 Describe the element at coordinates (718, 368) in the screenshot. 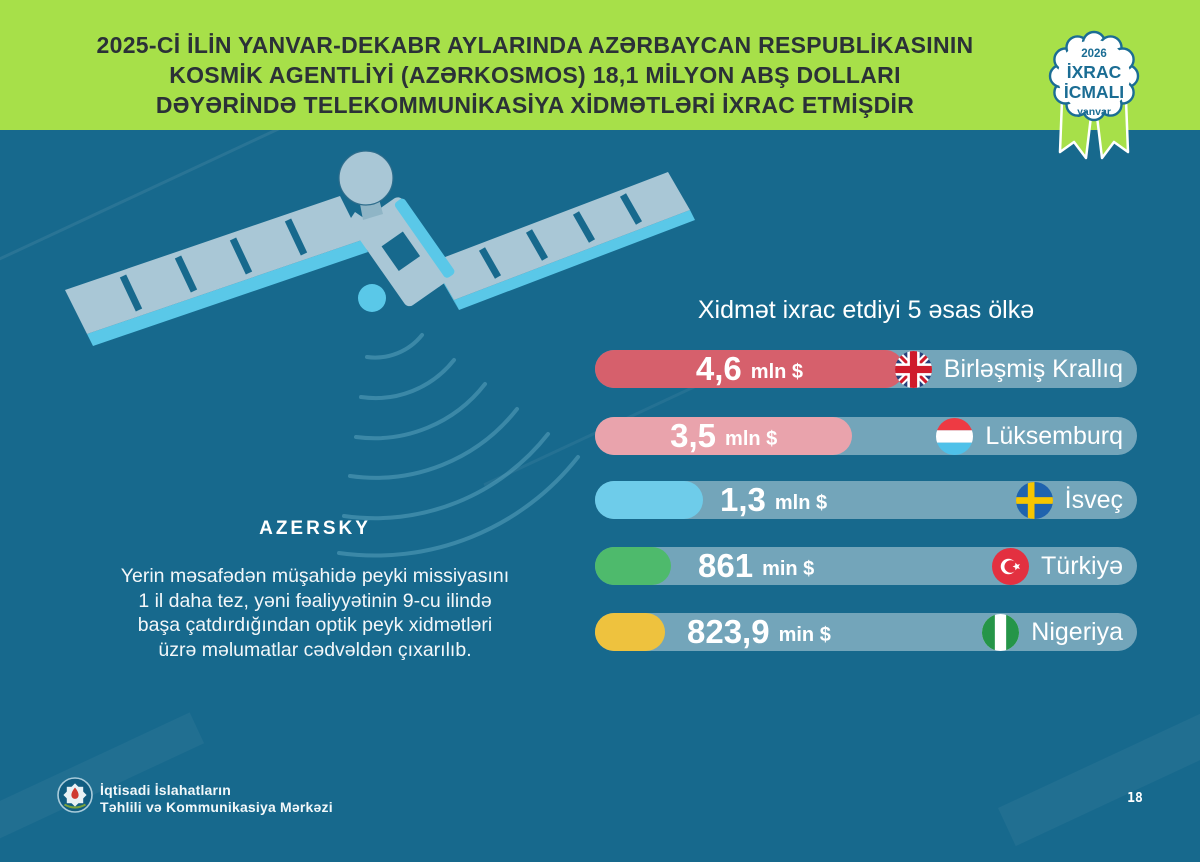

I see `bar-value-number: 4,6` at that location.